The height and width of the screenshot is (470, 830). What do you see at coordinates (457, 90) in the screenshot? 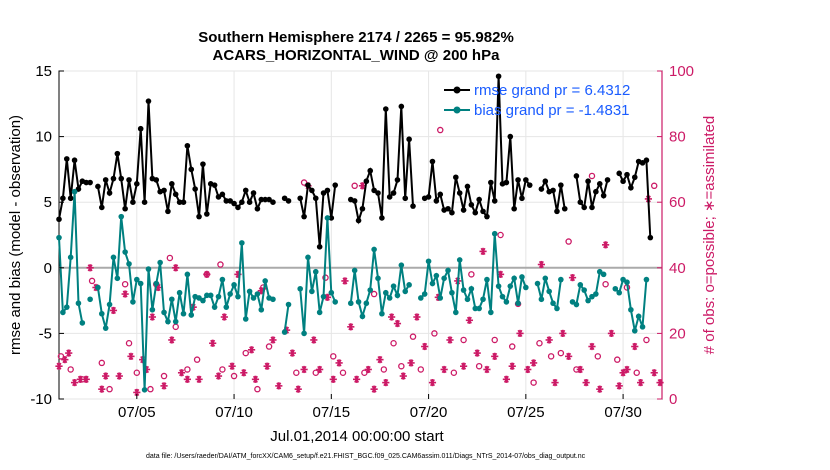
I see `legend-rmse-marker` at bounding box center [457, 90].